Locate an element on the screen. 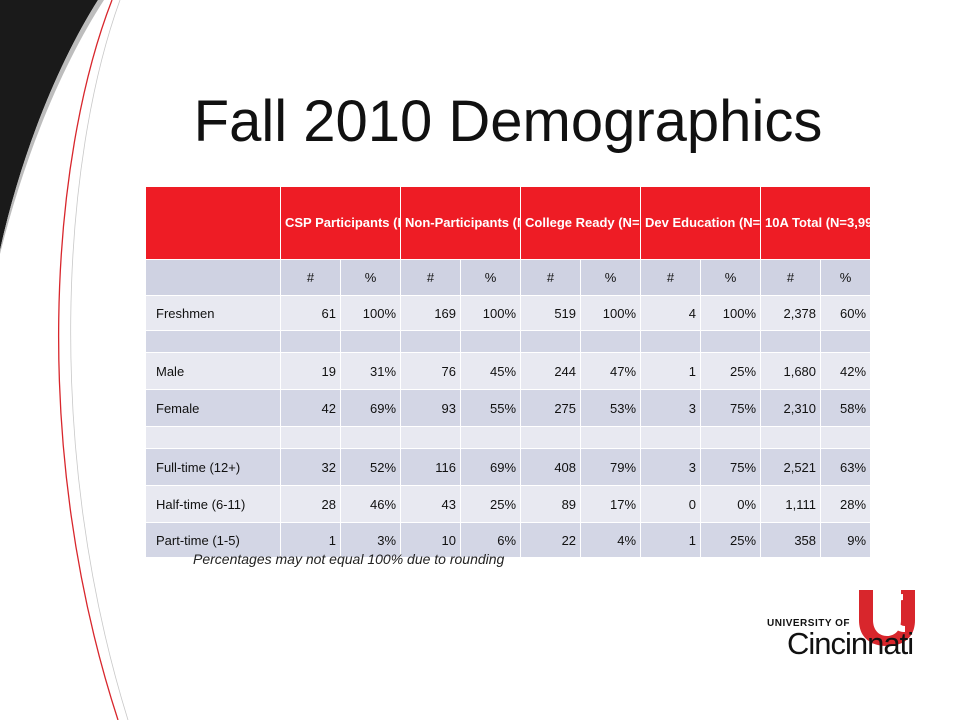  table-cell: 46% is located at coordinates (370, 504).